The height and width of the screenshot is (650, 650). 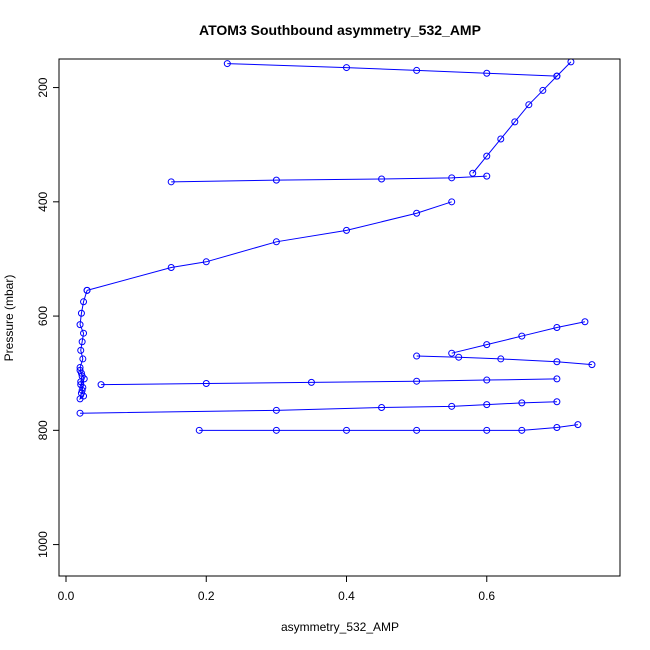 What do you see at coordinates (43, 430) in the screenshot?
I see `y-tick-label: 800` at bounding box center [43, 430].